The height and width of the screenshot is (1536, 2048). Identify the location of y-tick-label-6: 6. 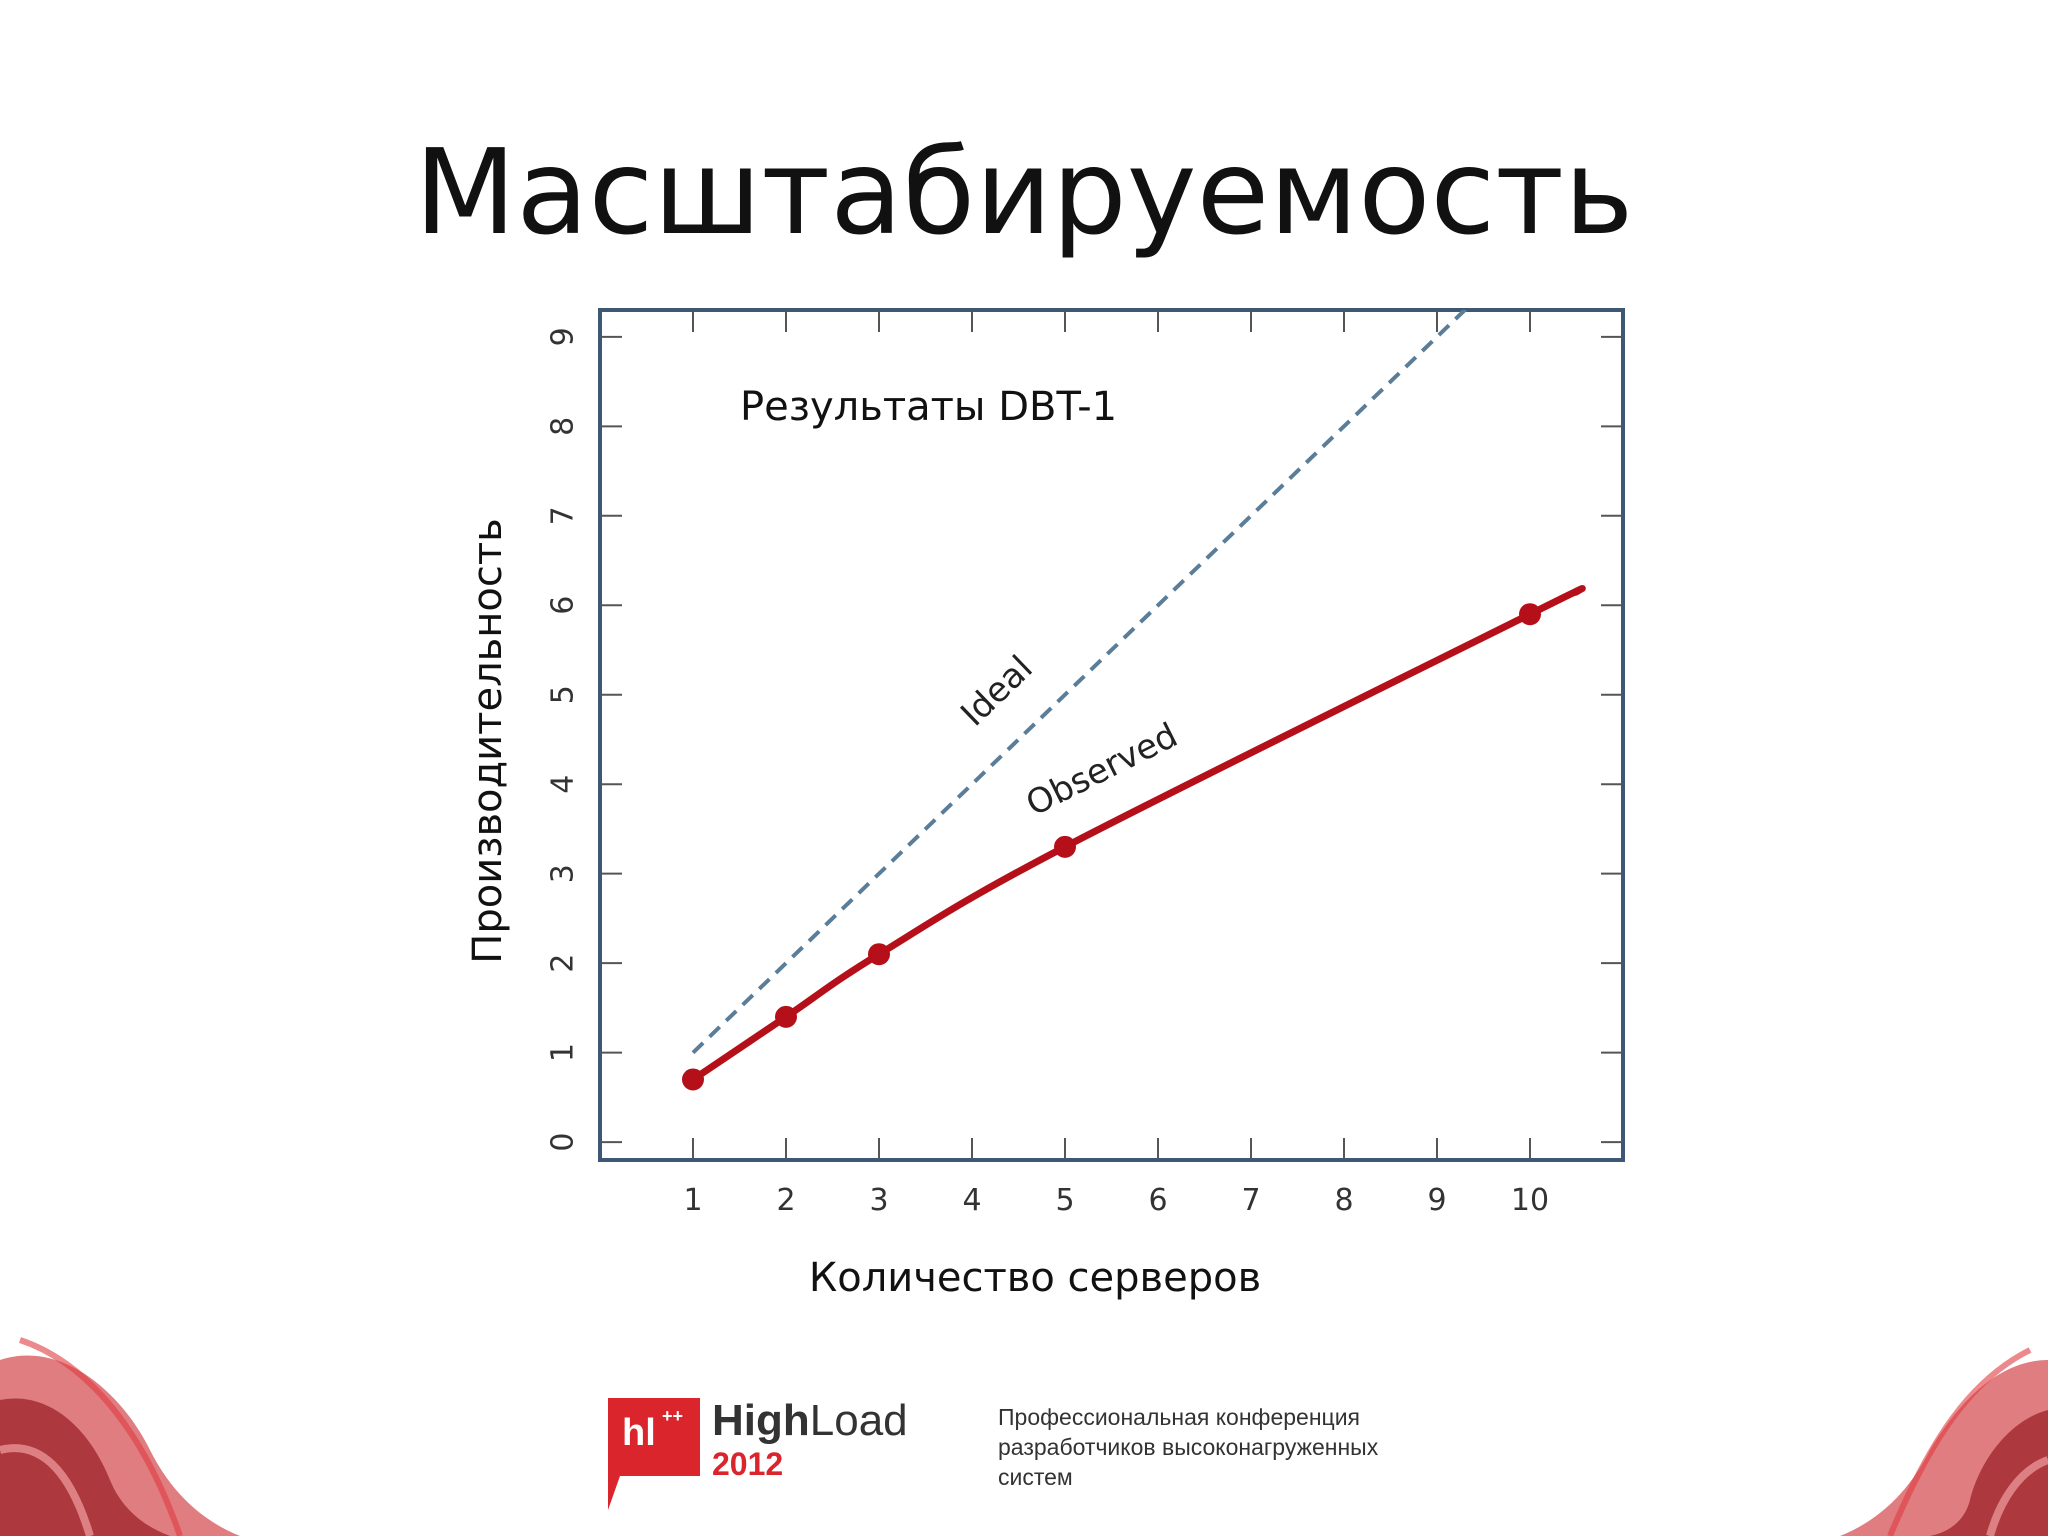
(563, 605).